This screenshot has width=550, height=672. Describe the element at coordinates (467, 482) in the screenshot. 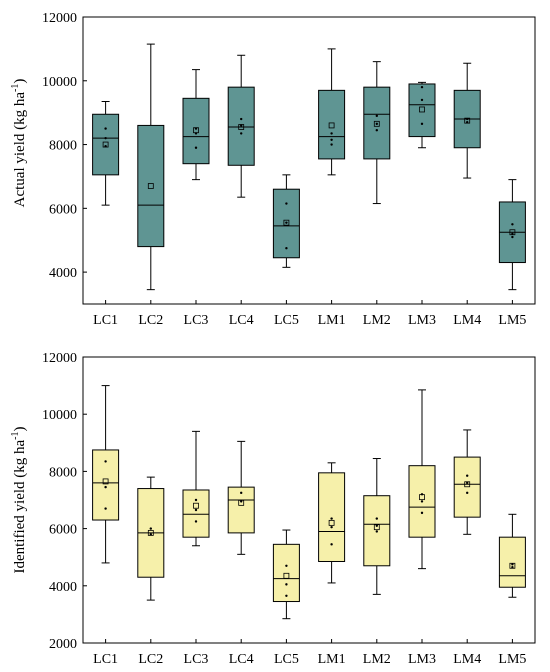

I see `identified-box-lm4` at that location.